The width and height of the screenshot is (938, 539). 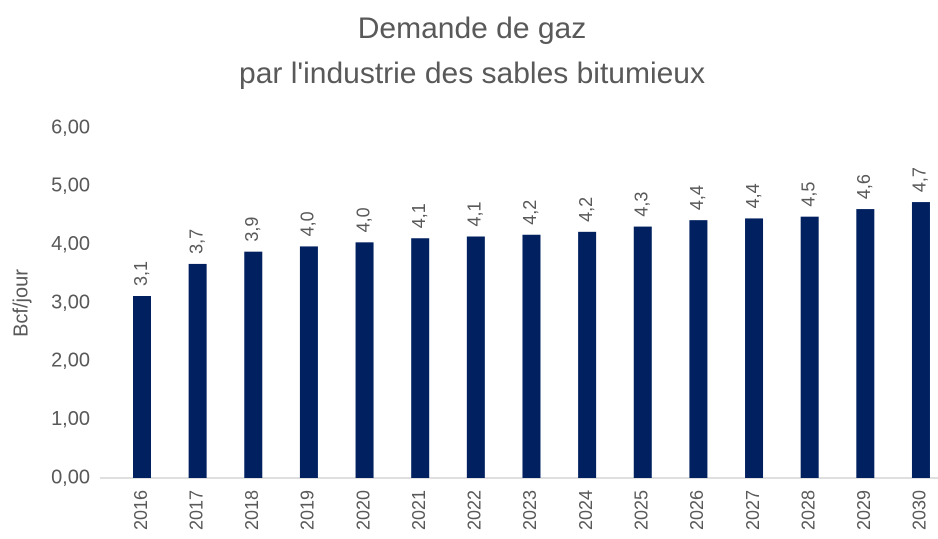 What do you see at coordinates (864, 510) in the screenshot?
I see `x-tick-label: 2029` at bounding box center [864, 510].